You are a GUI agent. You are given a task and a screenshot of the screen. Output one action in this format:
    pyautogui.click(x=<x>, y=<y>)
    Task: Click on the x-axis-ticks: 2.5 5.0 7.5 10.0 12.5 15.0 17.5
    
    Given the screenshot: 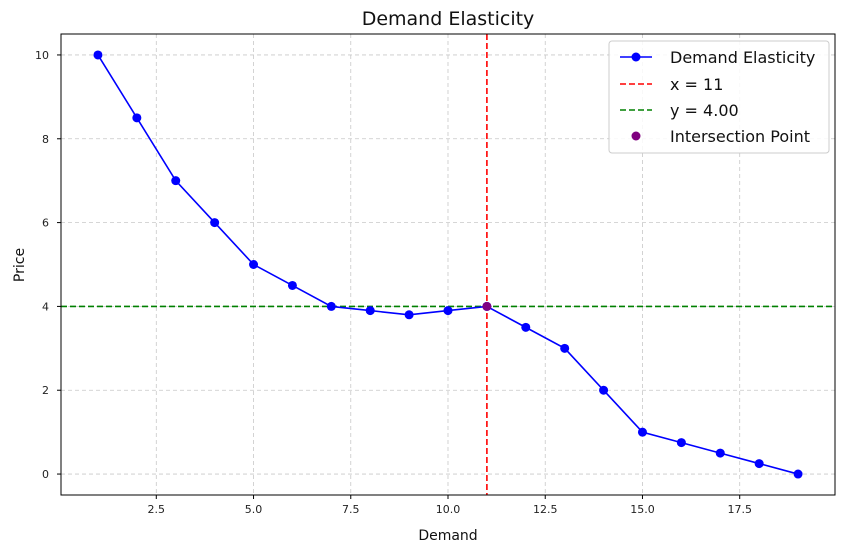 What is the action you would take?
    pyautogui.click(x=450, y=505)
    